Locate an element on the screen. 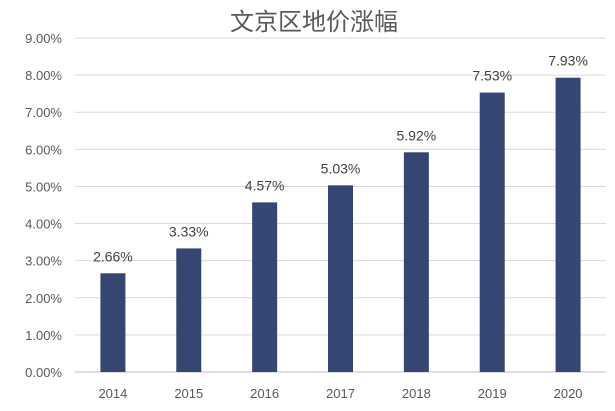 This screenshot has width=615, height=411. y-tick-label: 3.00% is located at coordinates (43, 261).